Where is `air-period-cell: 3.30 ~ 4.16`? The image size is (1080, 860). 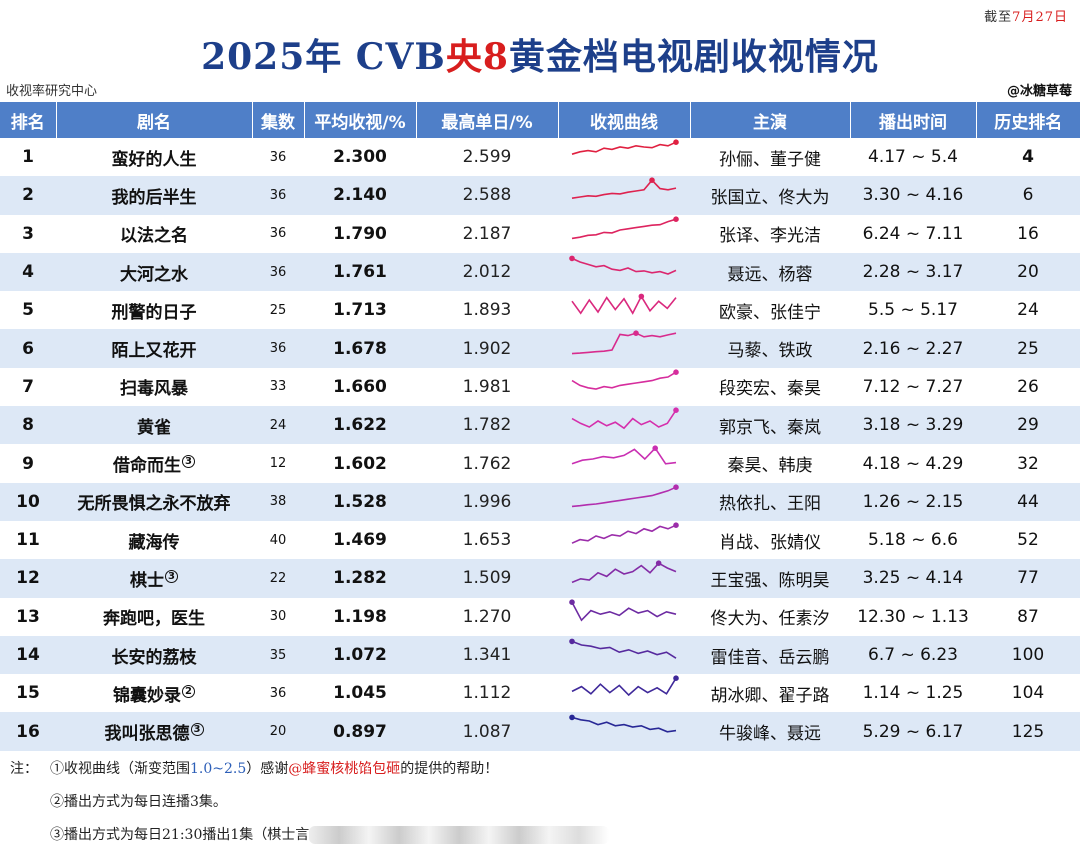 air-period-cell: 3.30 ~ 4.16 is located at coordinates (913, 195).